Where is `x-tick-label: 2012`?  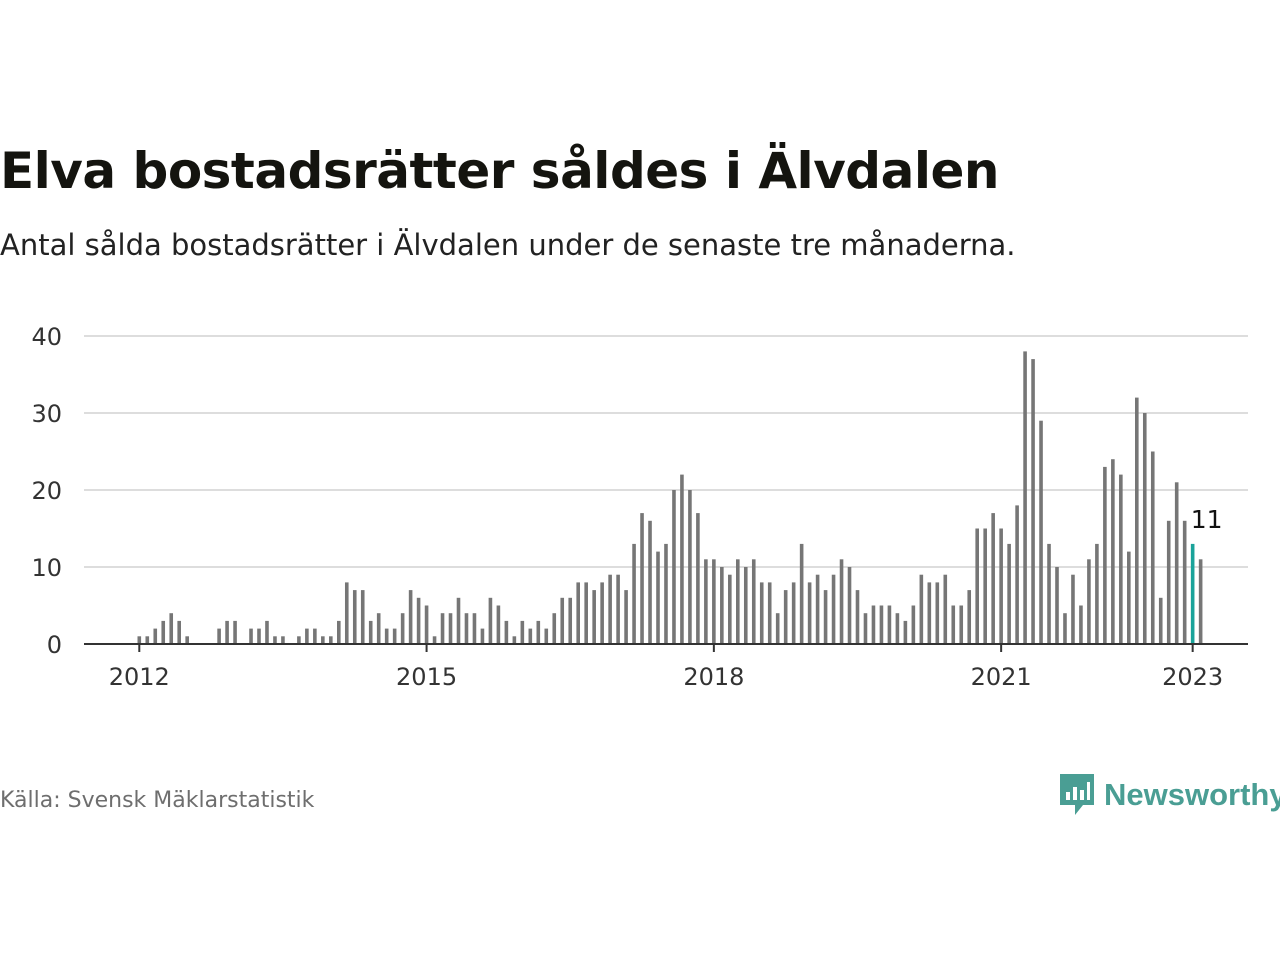 x-tick-label: 2012 is located at coordinates (139, 677).